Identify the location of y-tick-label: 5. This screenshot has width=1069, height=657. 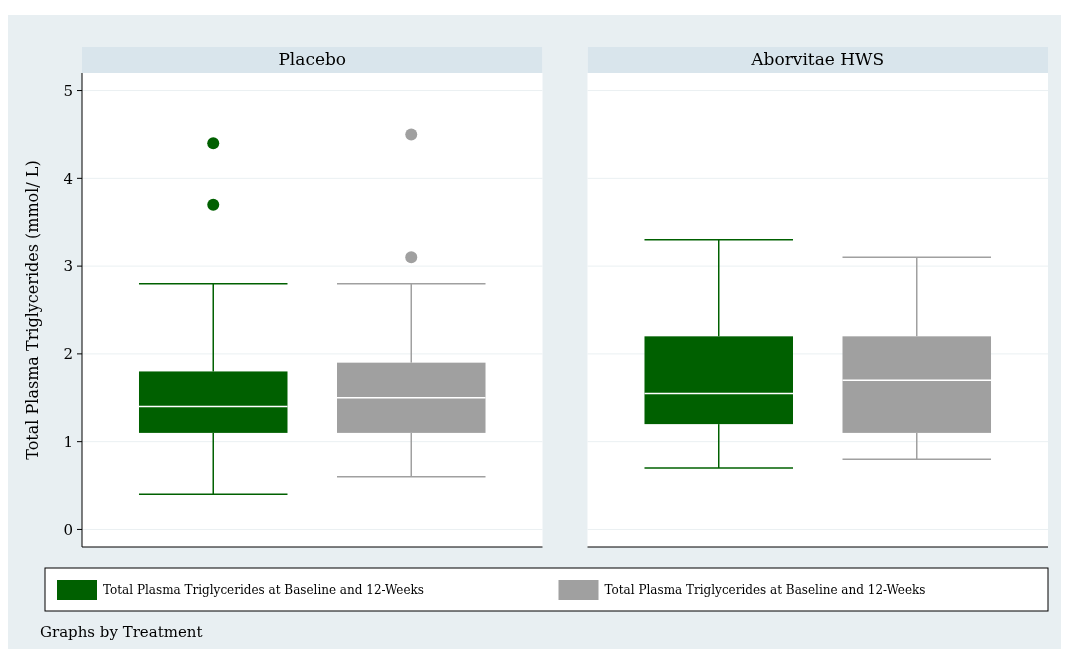
(68, 90).